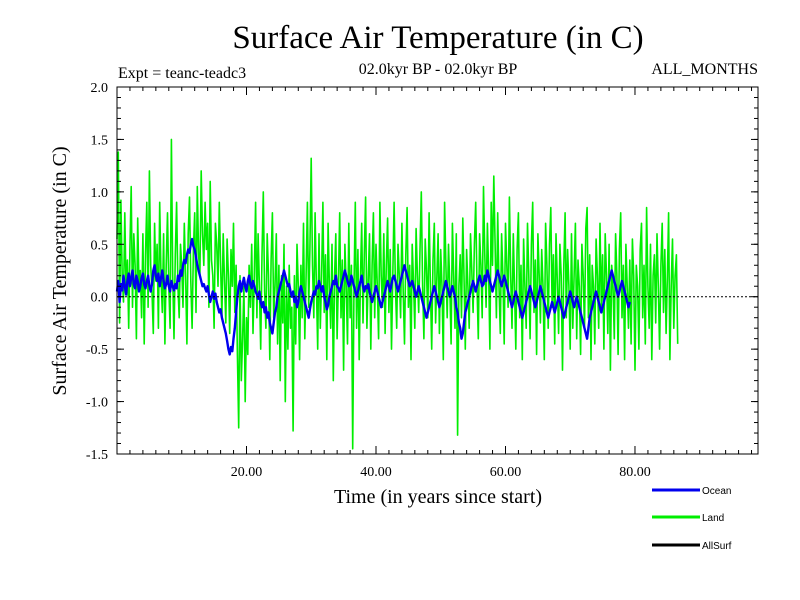 This screenshot has height=600, width=800. What do you see at coordinates (97, 403) in the screenshot?
I see `y-tick-label: -1.0` at bounding box center [97, 403].